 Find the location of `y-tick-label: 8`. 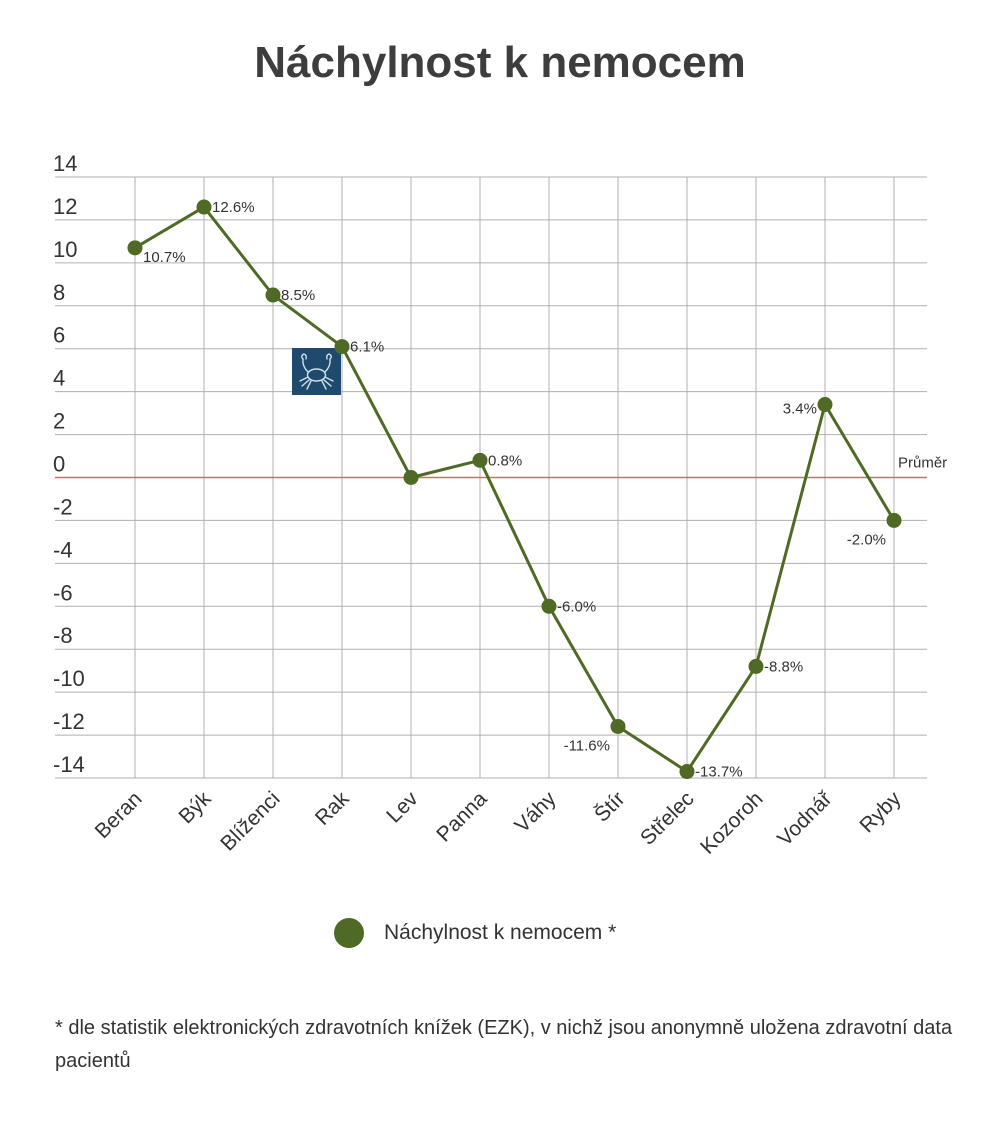

y-tick-label: 8 is located at coordinates (59, 292).